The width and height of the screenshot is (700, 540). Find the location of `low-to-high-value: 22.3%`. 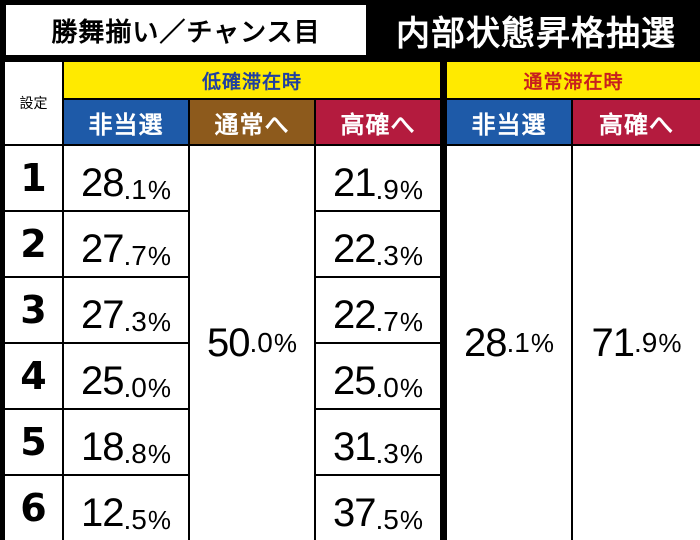

low-to-high-value: 22.3% is located at coordinates (378, 244).